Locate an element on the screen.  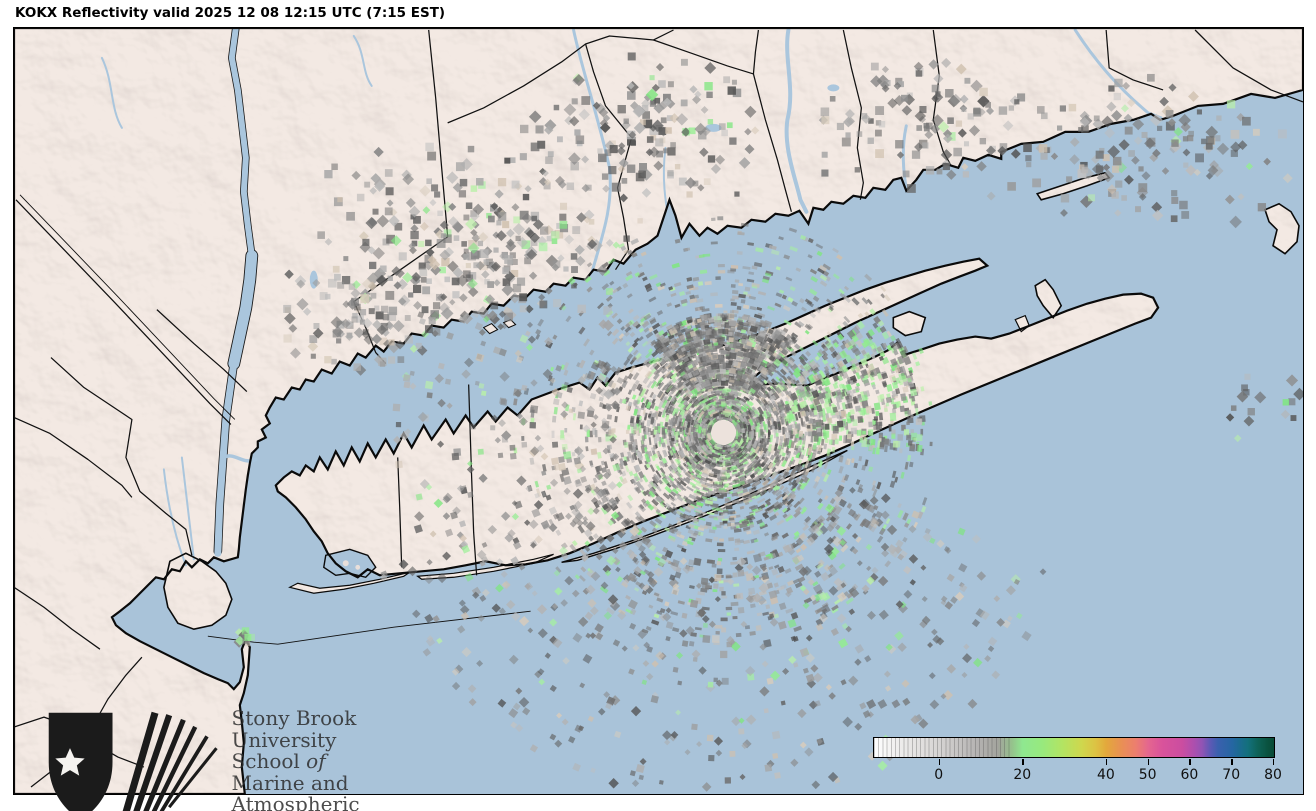
colorbar-tick-label: 60 is located at coordinates (1189, 775).